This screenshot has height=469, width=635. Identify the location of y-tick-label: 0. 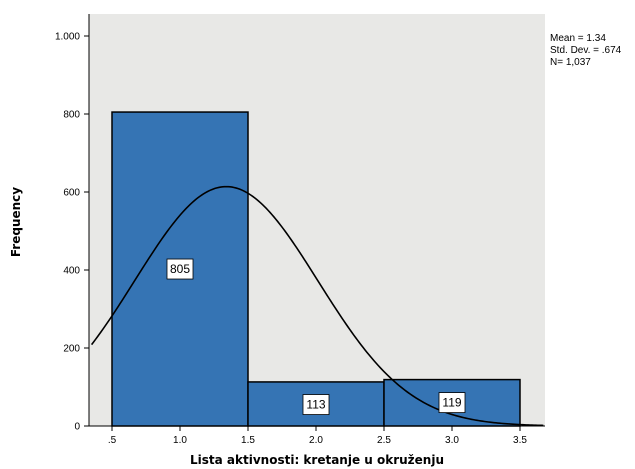
(77, 427).